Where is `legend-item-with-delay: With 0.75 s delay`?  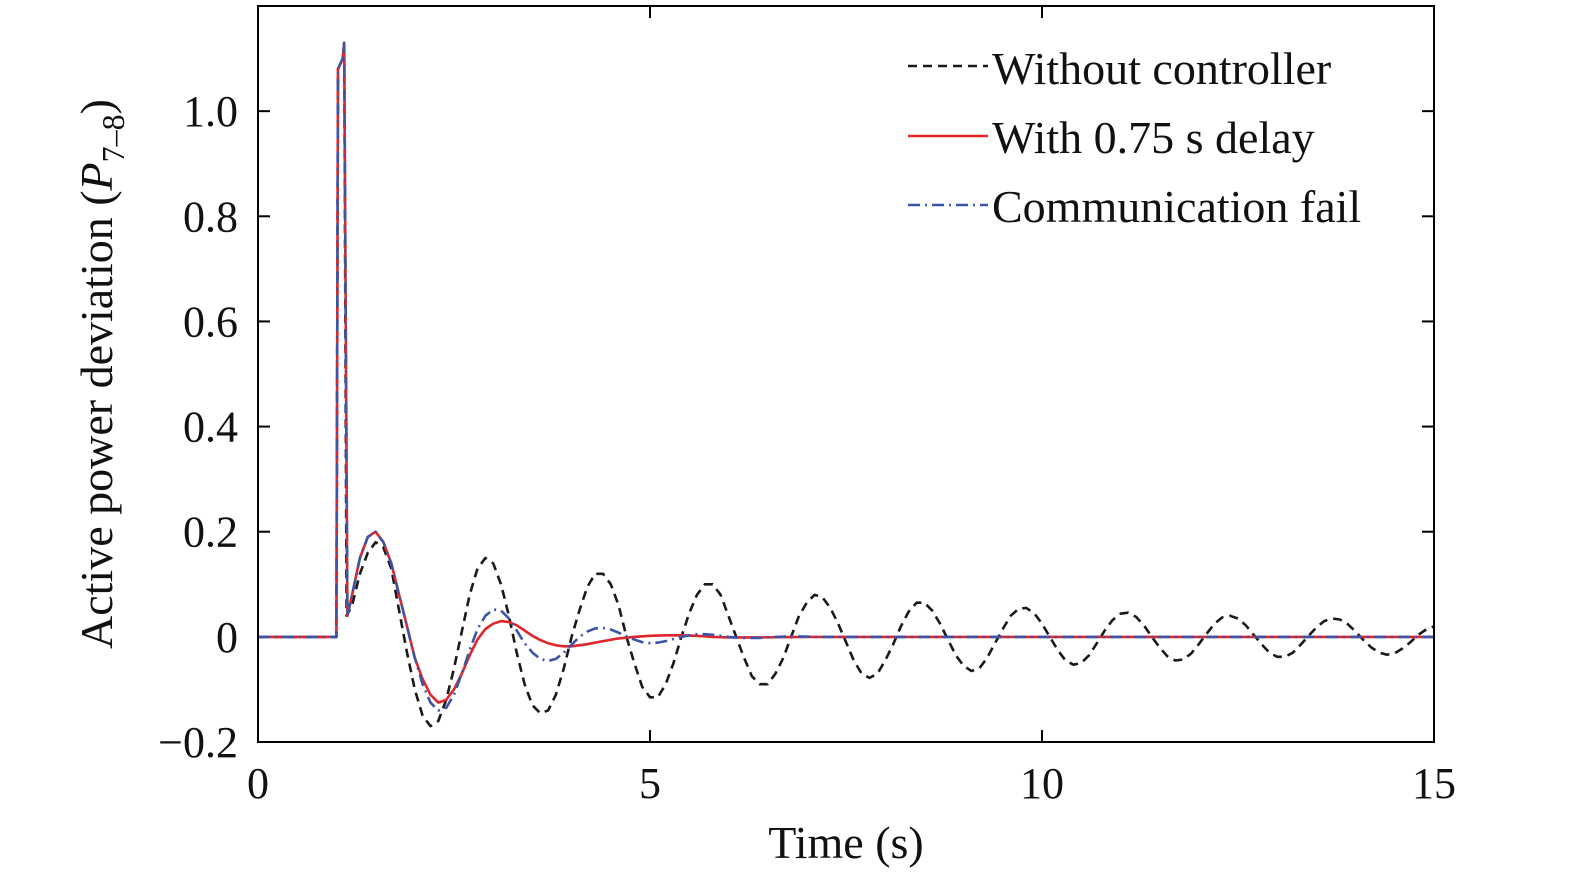
legend-item-with-delay: With 0.75 s delay is located at coordinates (1111, 137).